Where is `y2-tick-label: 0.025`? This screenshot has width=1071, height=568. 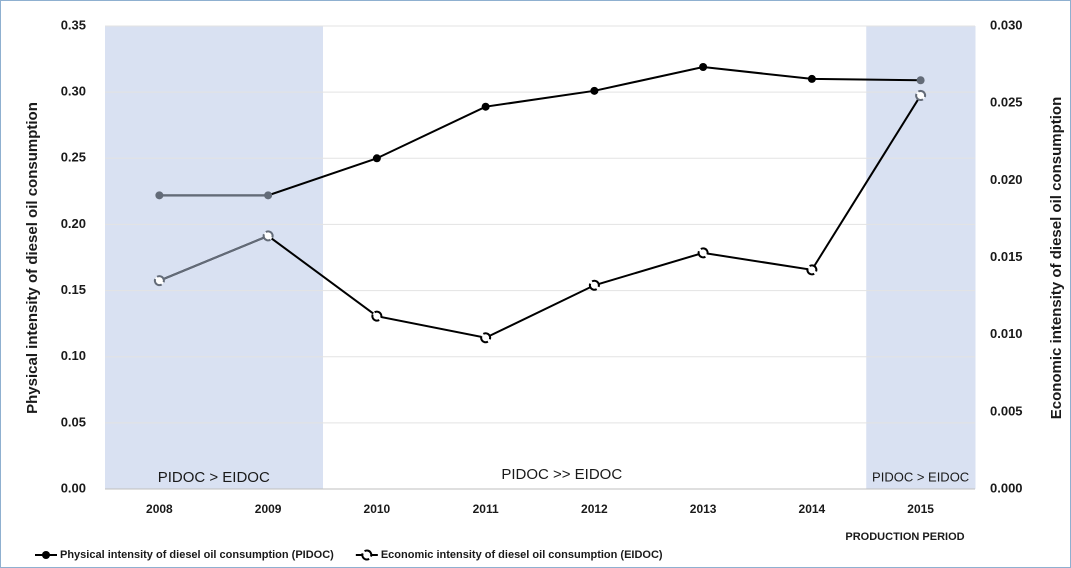 y2-tick-label: 0.025 is located at coordinates (1006, 102).